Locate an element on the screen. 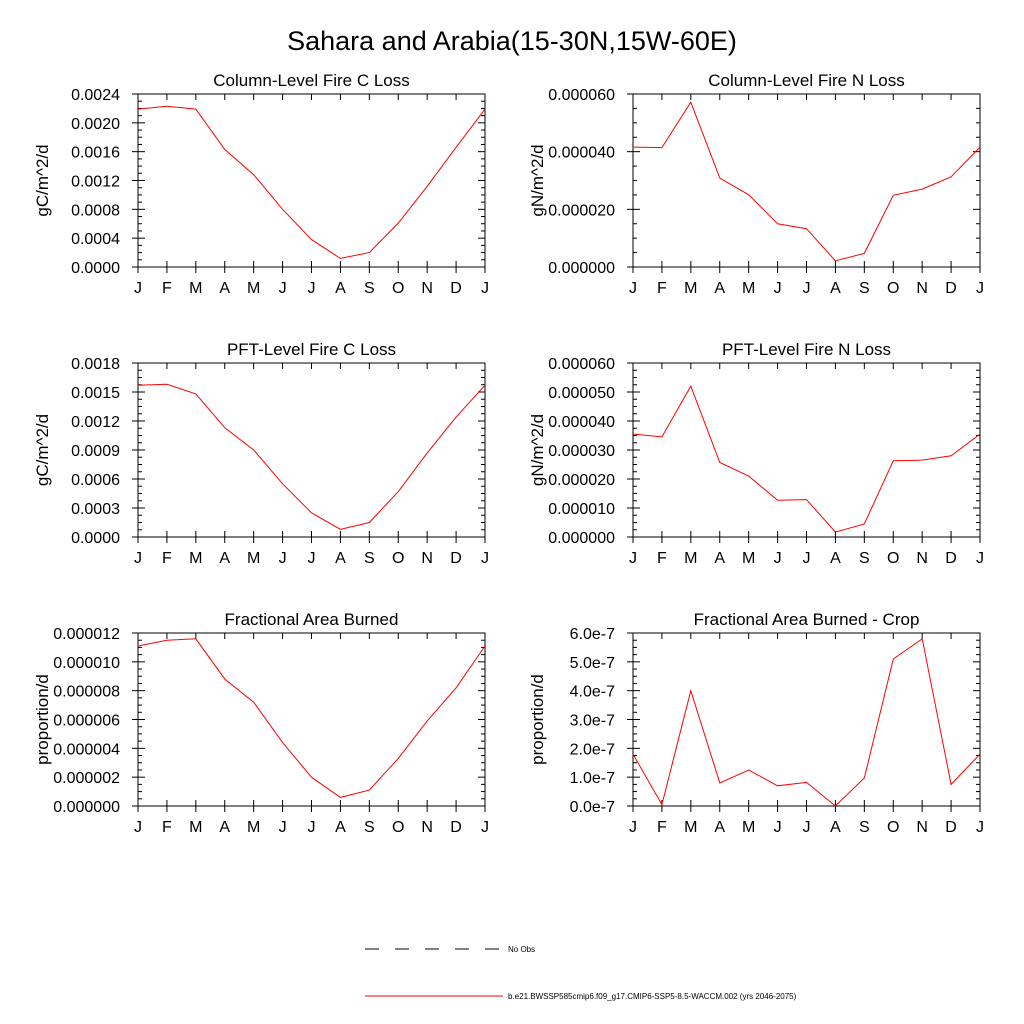 The image size is (1024, 1024). y-tick-label: 0.0008 is located at coordinates (95, 210).